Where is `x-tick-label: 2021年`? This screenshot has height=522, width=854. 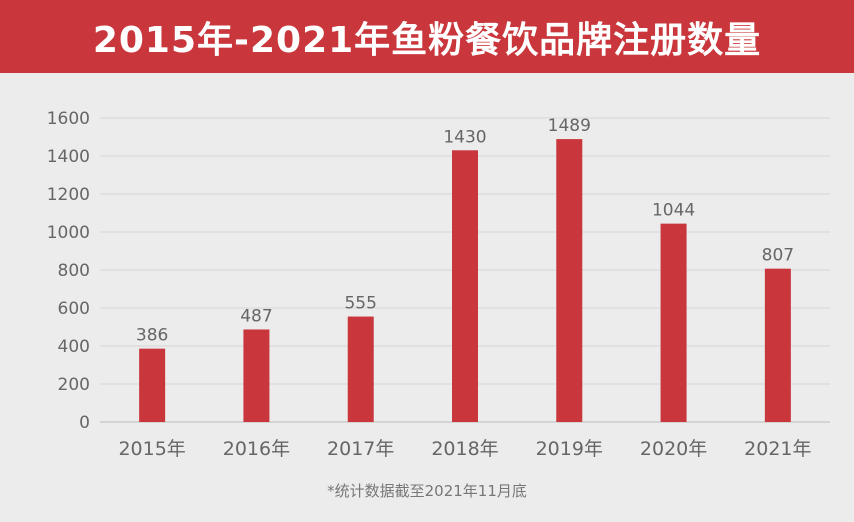
x-tick-label: 2021年 is located at coordinates (777, 449).